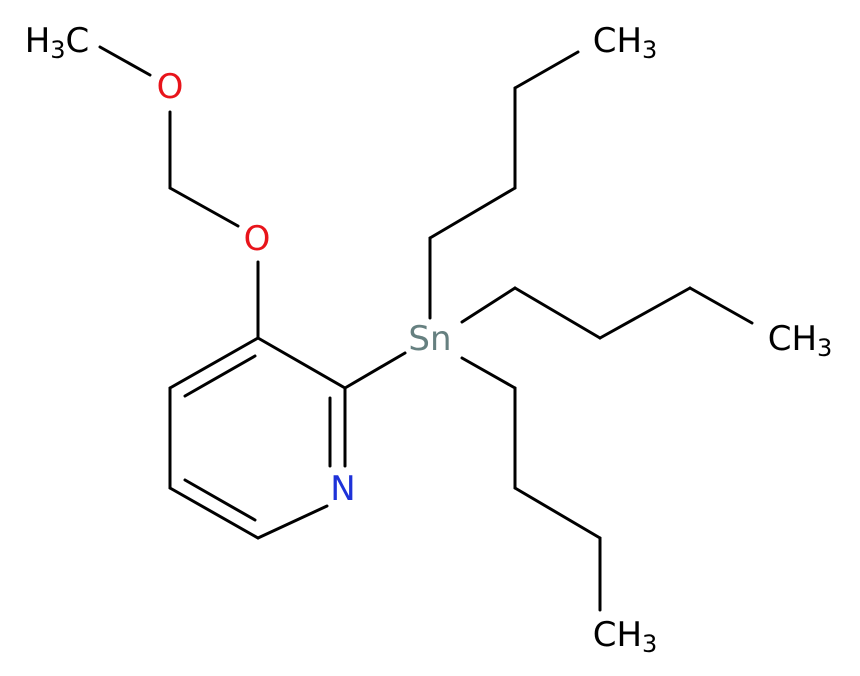 This screenshot has width=860, height=676. What do you see at coordinates (57, 43) in the screenshot?
I see `atom-label: H3C` at bounding box center [57, 43].